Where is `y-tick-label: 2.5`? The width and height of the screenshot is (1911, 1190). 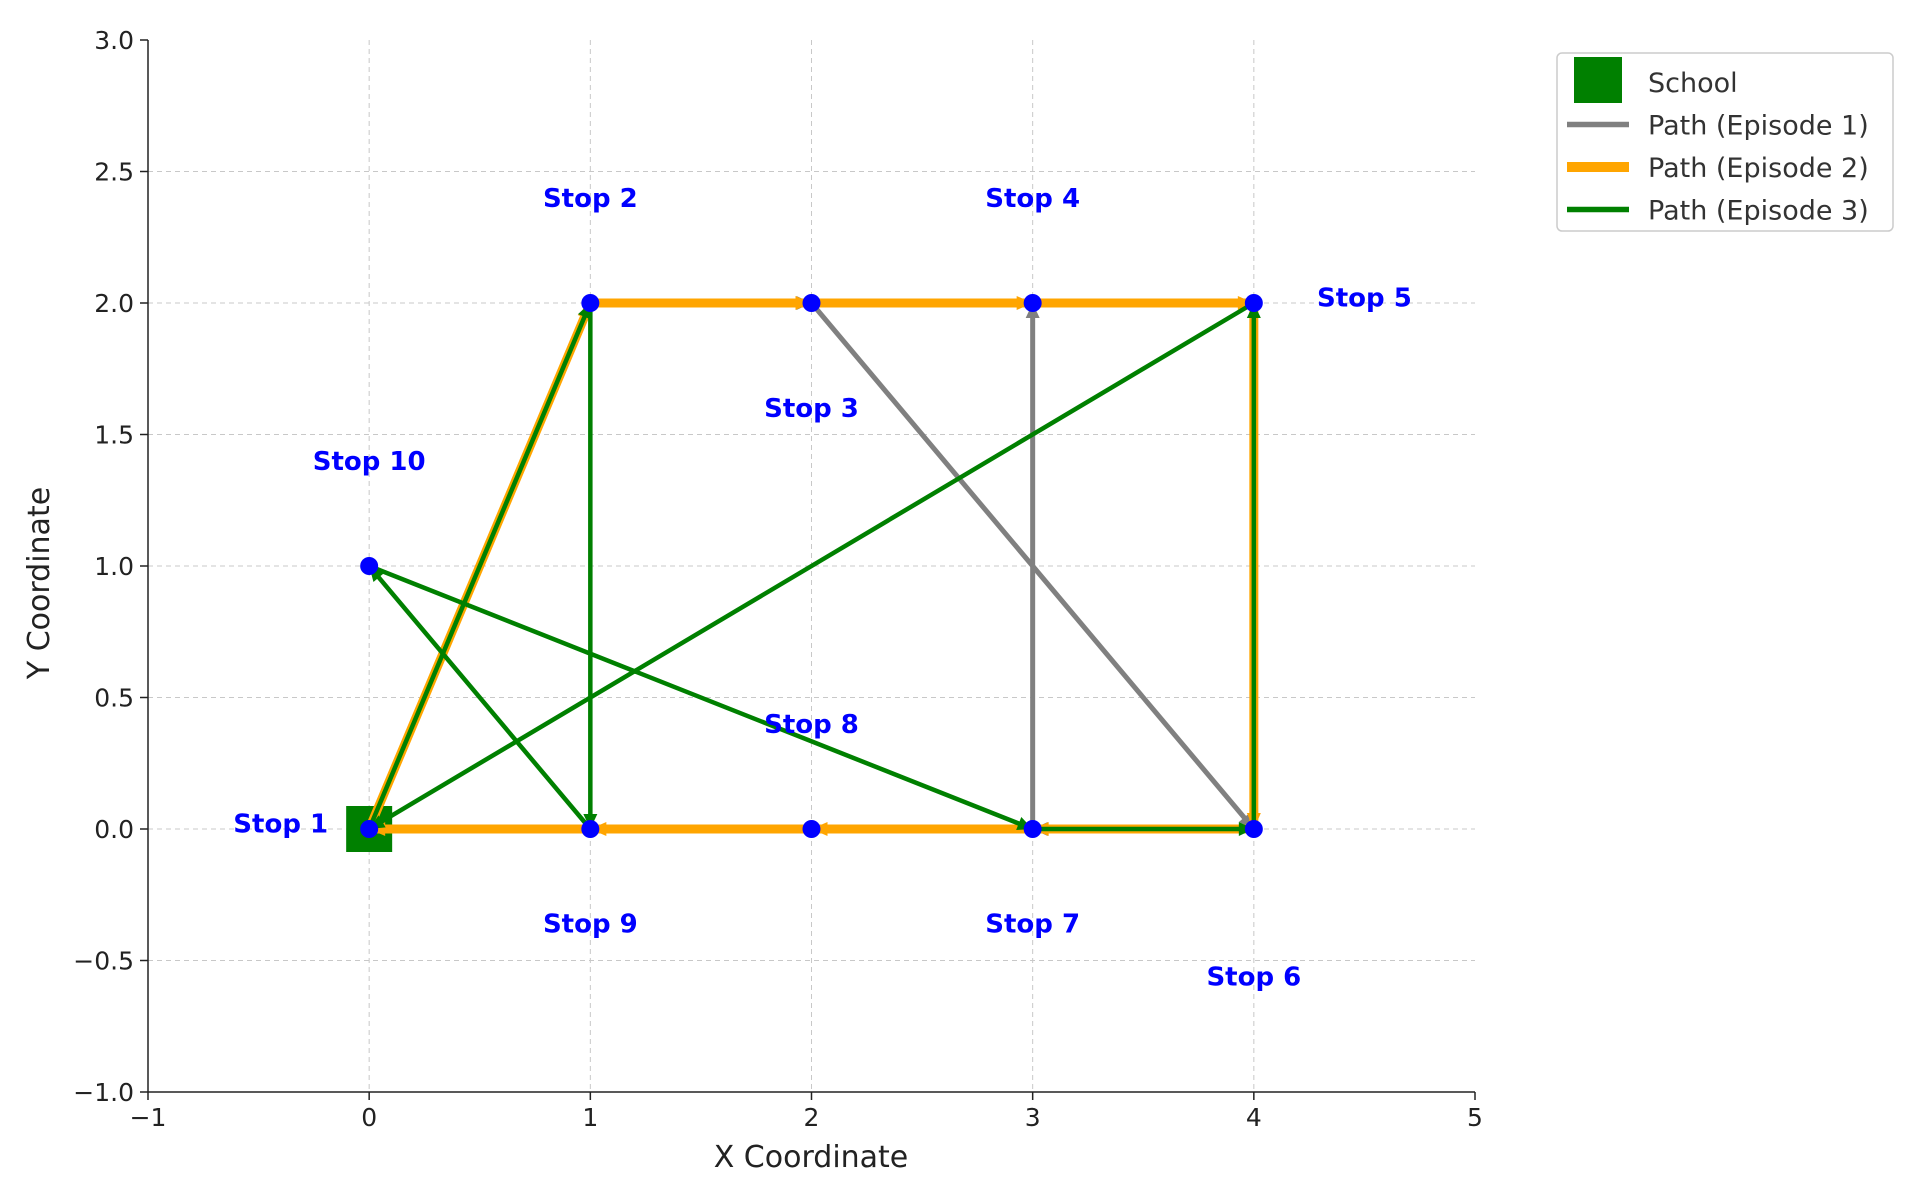
y-tick-label: 2.5 is located at coordinates (114, 172).